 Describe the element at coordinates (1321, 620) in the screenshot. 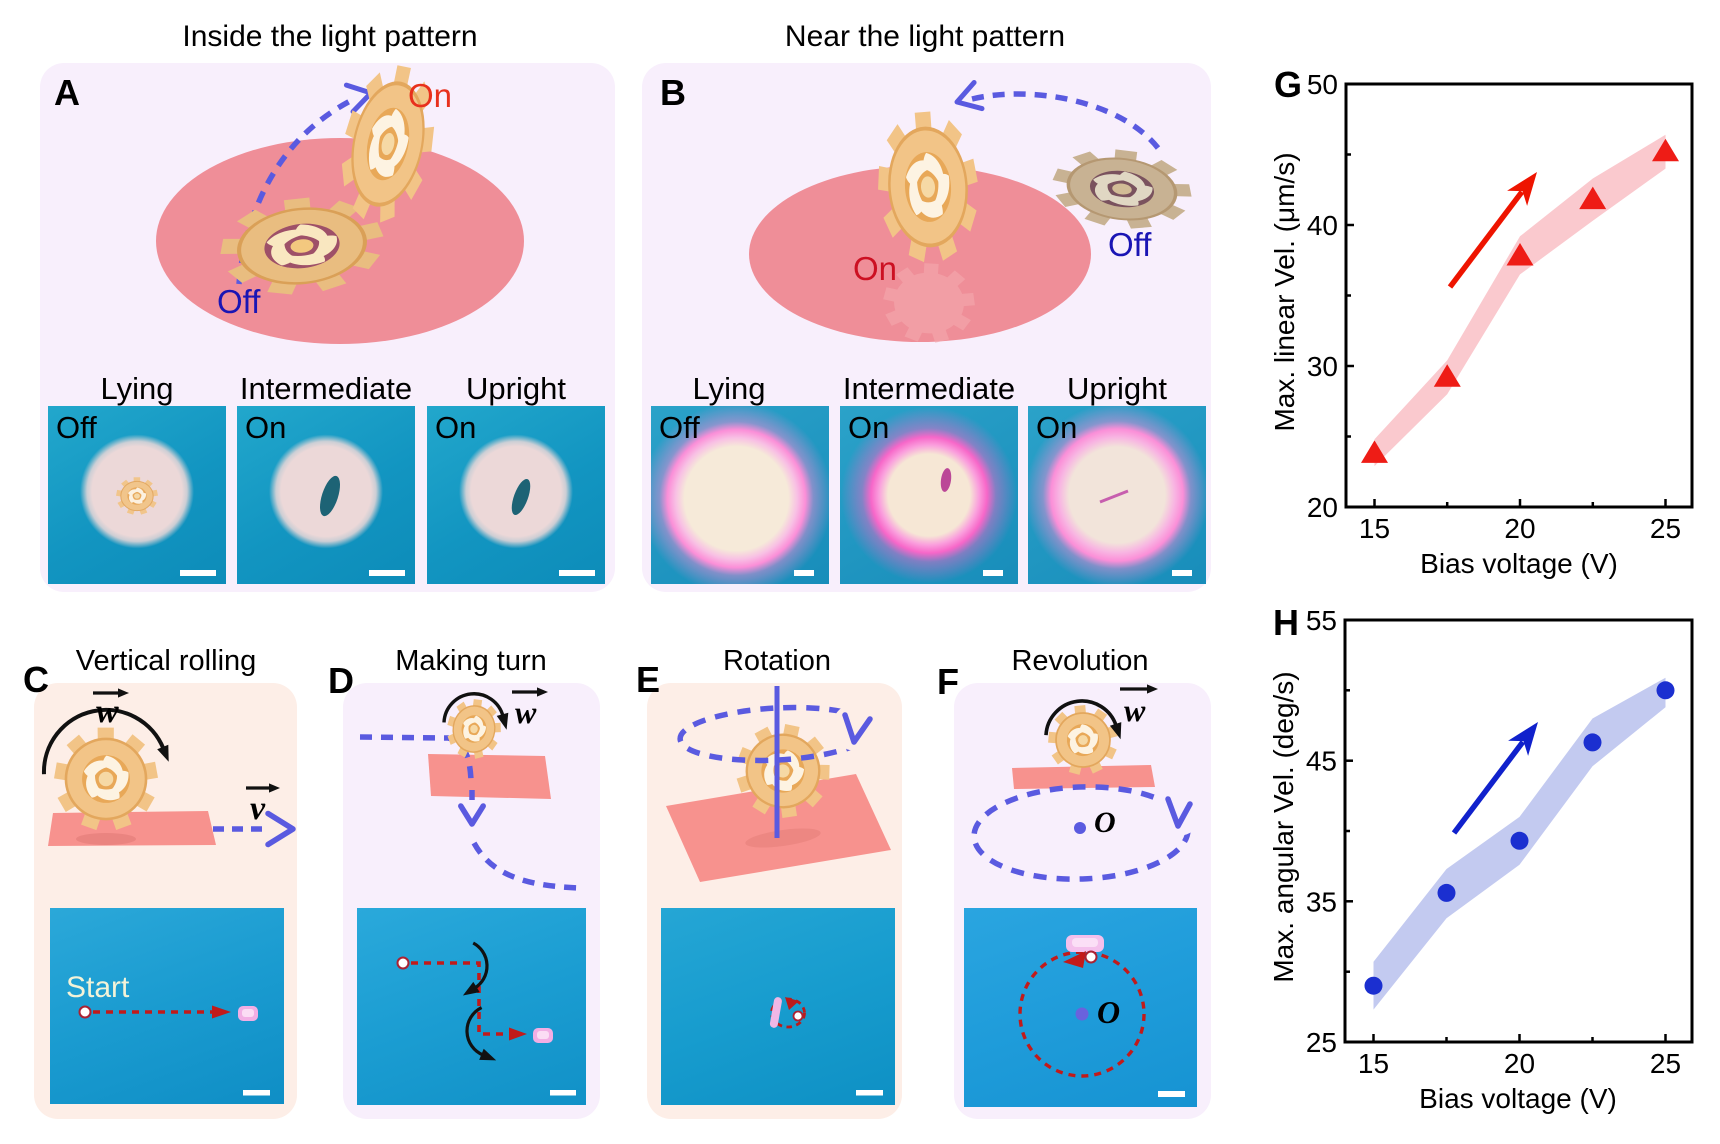

I see `svg-text: 55` at that location.